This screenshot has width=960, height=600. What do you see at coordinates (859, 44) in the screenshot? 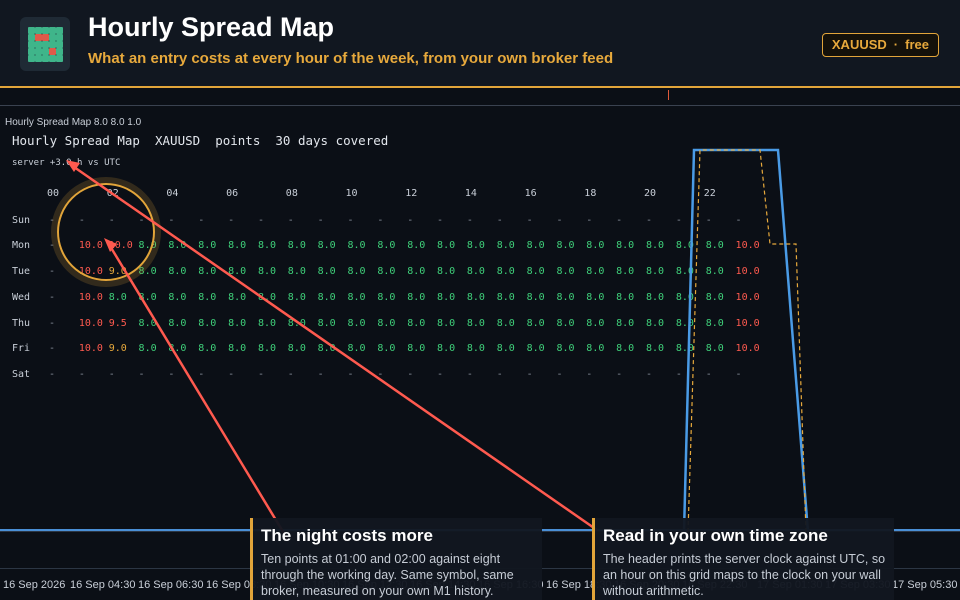
I see `badge-symbol: XAUUSD` at bounding box center [859, 44].